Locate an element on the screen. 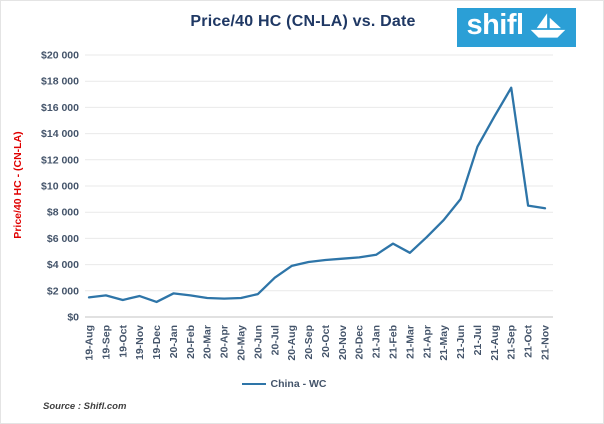 Image resolution: width=604 pixels, height=424 pixels. x-tick-label: 20-Jul is located at coordinates (275, 340).